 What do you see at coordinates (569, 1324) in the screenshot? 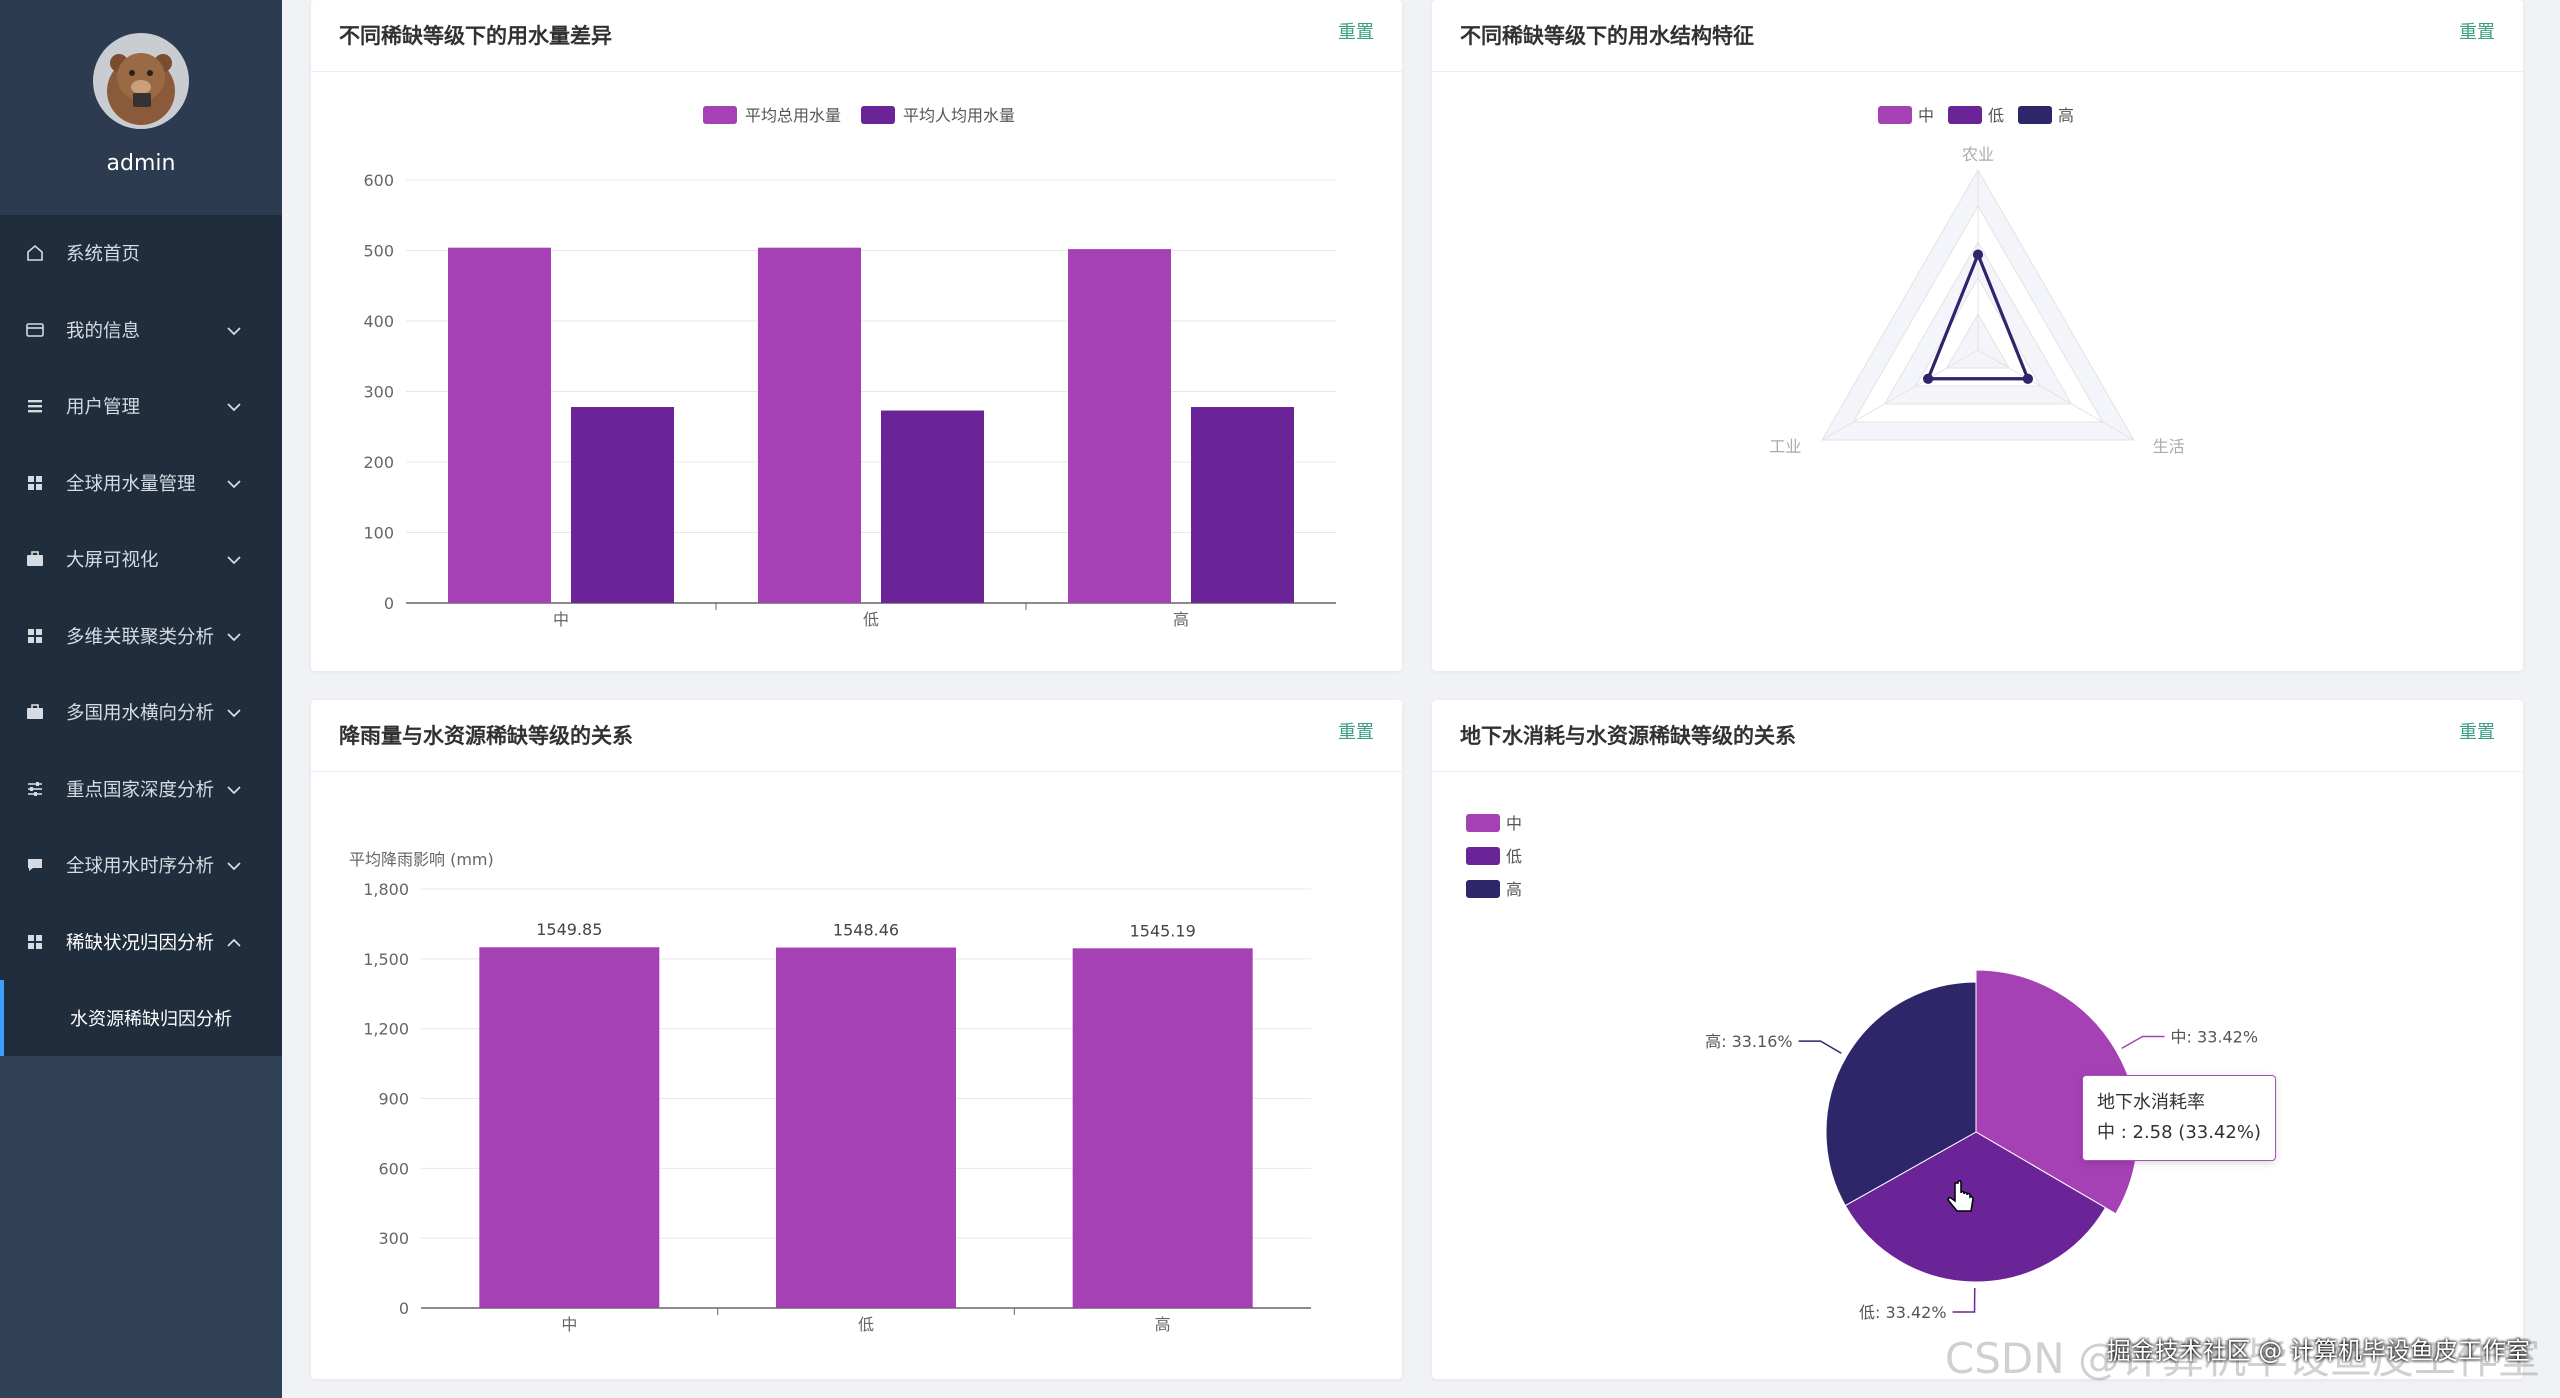
I see `x-tick-label: 中` at bounding box center [569, 1324].